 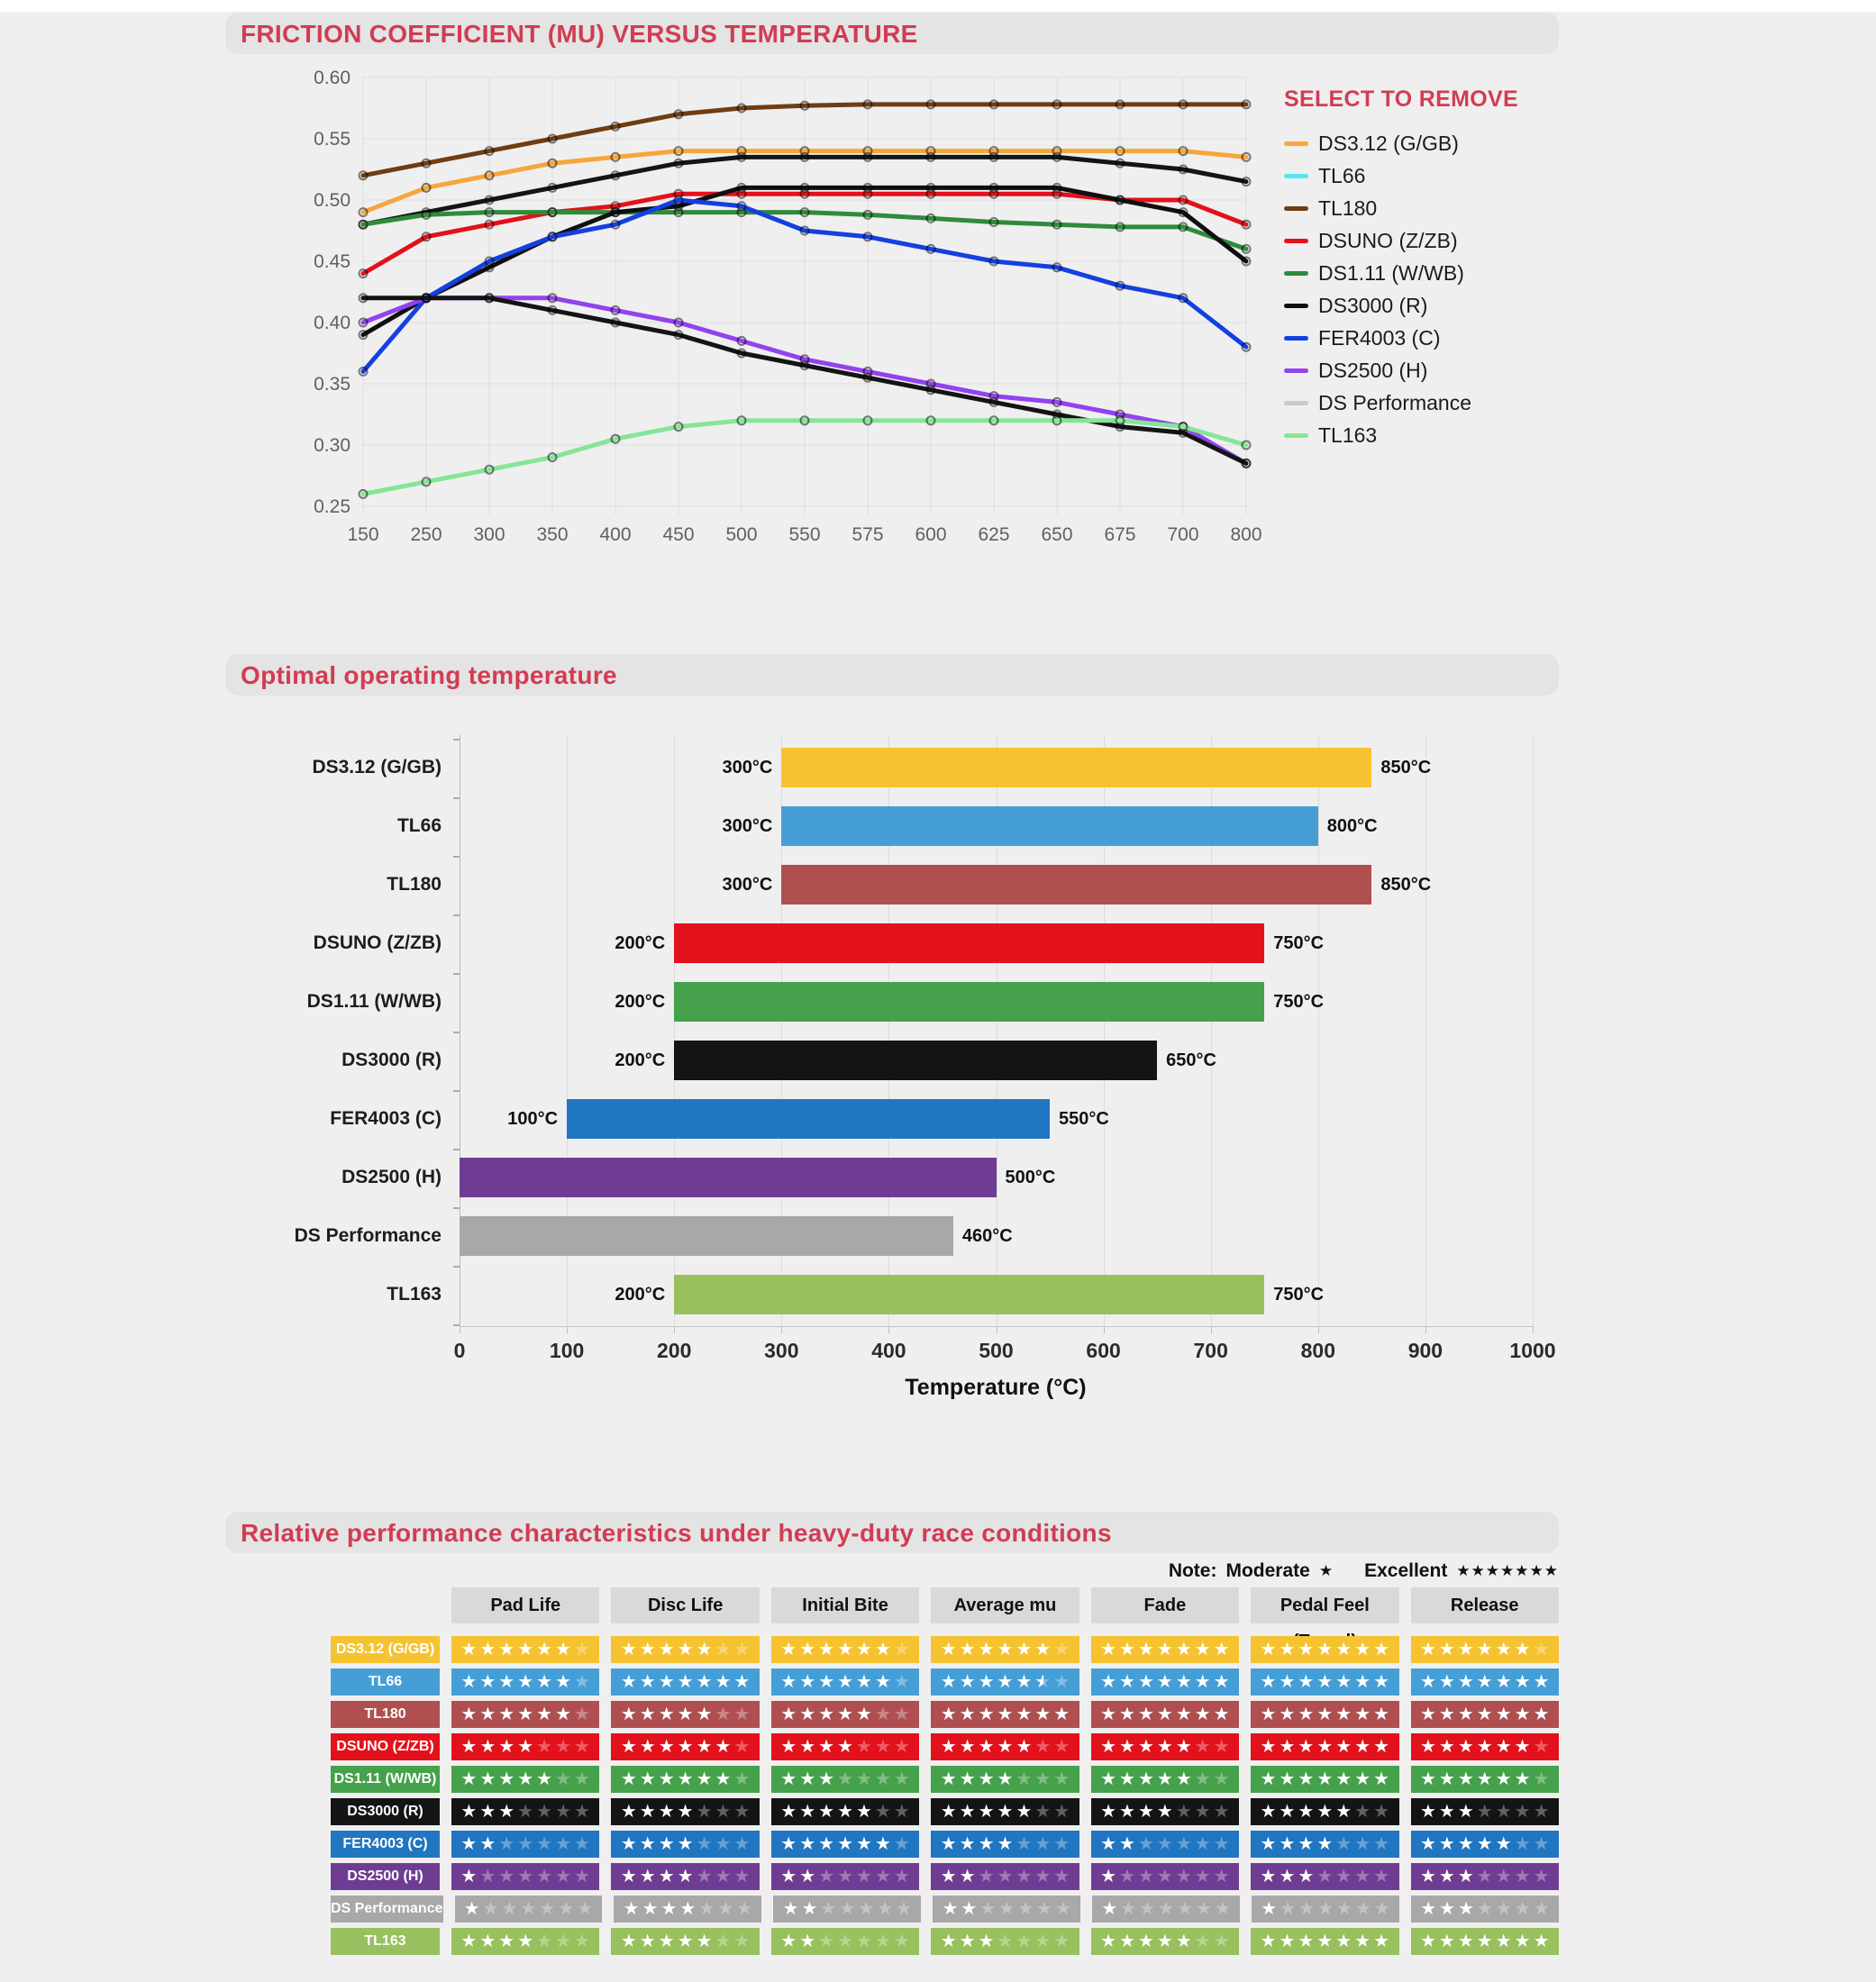 I want to click on series-line-TL66, so click(x=804, y=190).